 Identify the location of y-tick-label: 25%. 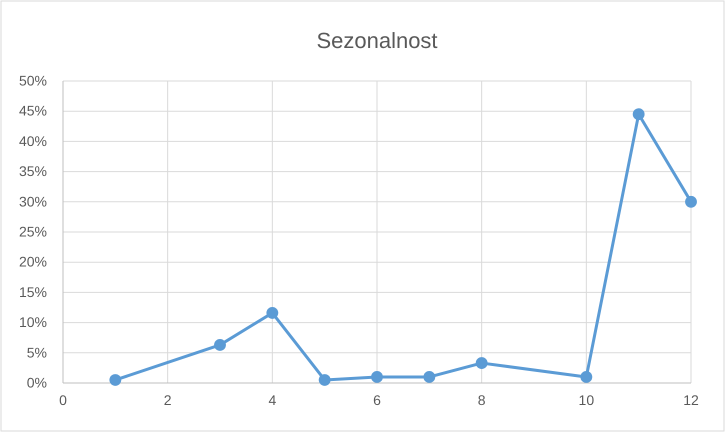
(32, 231).